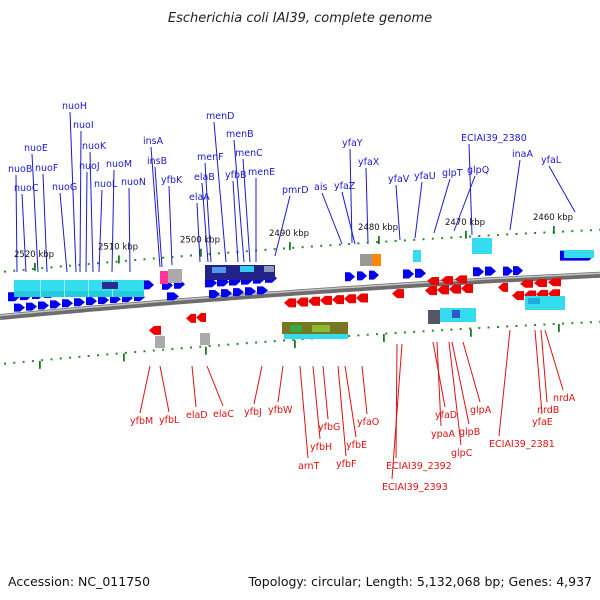 The image size is (600, 600). What do you see at coordinates (210, 157) in the screenshot?
I see `gene-label-menf: menF` at bounding box center [210, 157].